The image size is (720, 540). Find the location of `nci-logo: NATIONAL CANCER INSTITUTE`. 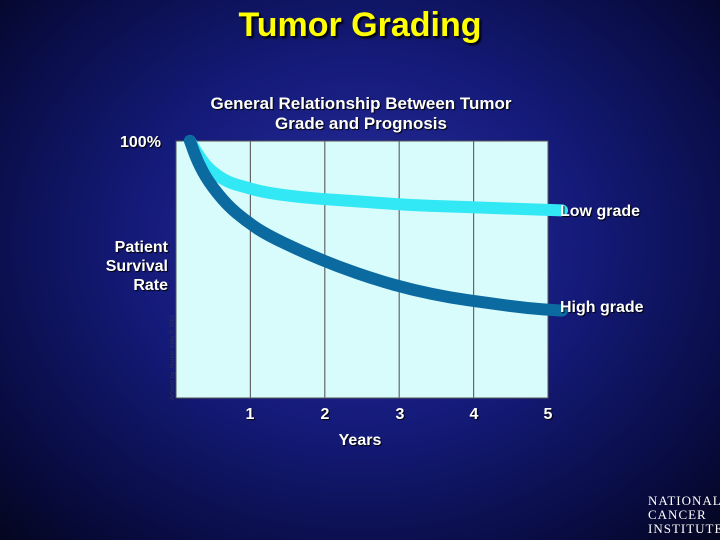

nci-logo: NATIONAL CANCER INSTITUTE is located at coordinates (684, 515).